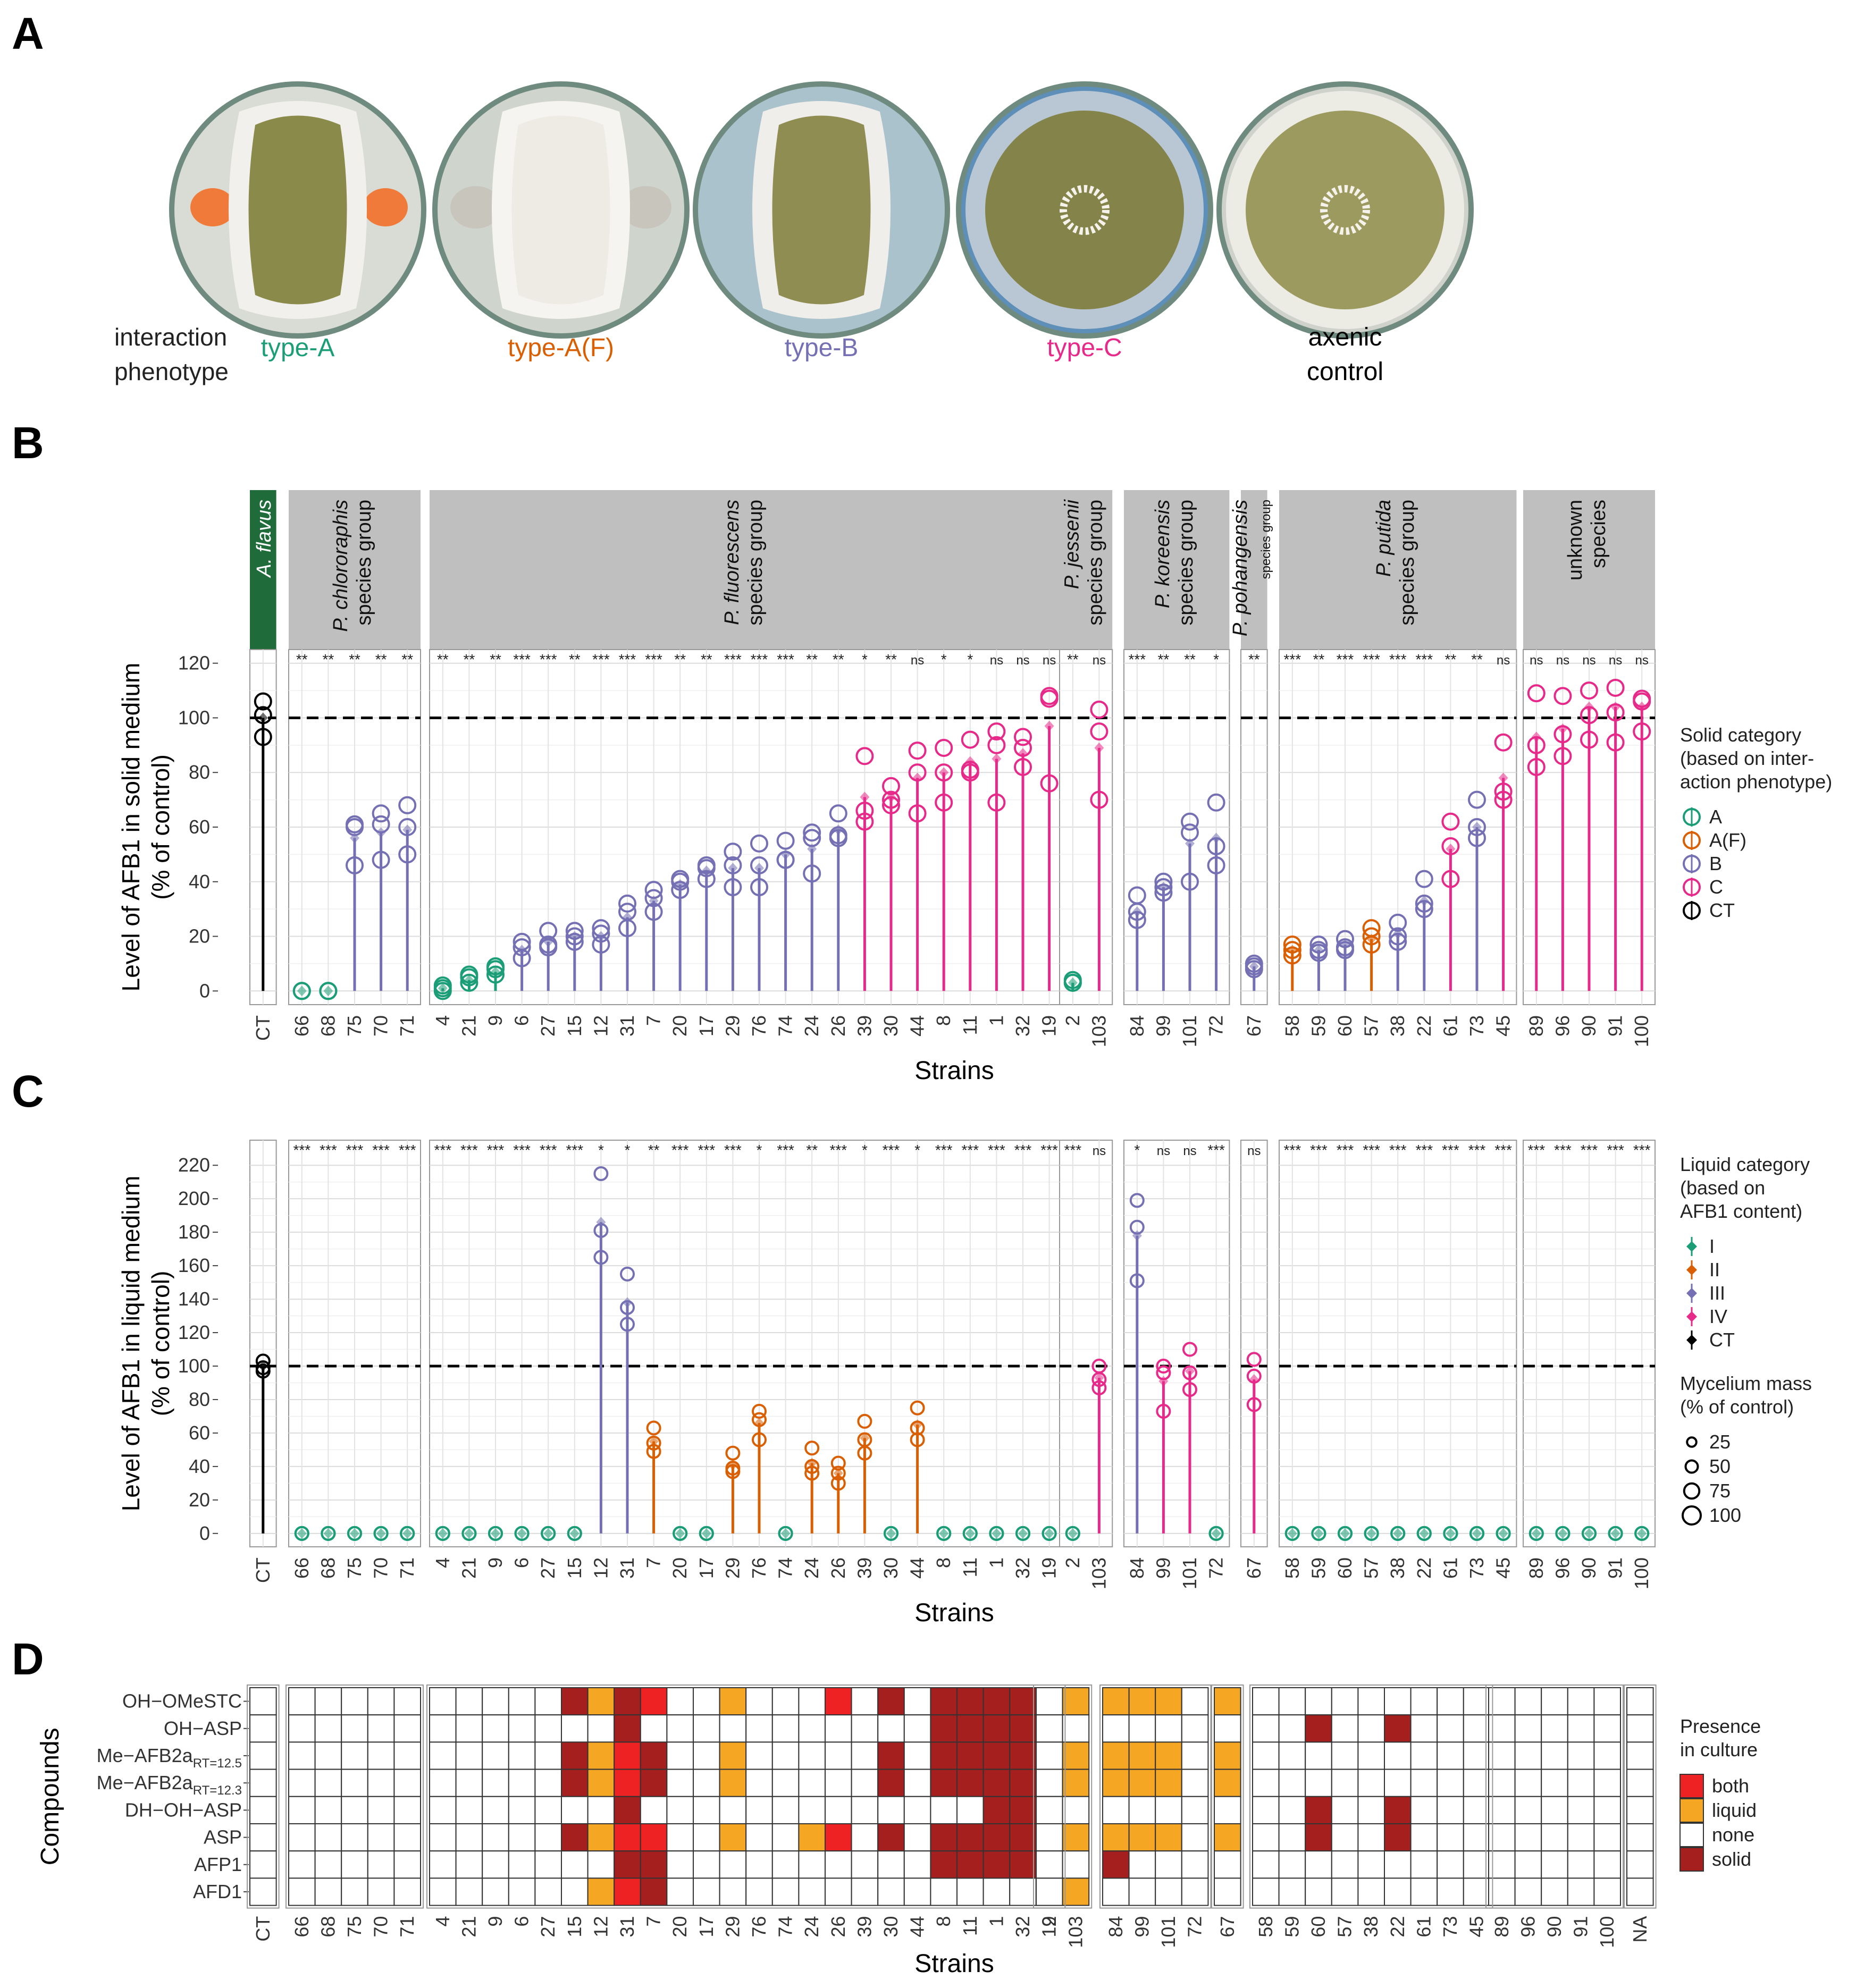  I want to click on strain-24-marks, so click(812, 1487).